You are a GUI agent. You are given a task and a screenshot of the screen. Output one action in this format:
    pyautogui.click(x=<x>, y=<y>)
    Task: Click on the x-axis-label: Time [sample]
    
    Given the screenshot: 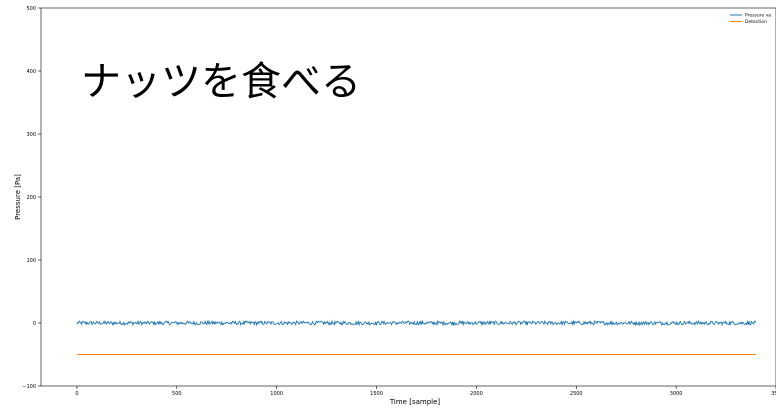 What is the action you would take?
    pyautogui.click(x=415, y=402)
    